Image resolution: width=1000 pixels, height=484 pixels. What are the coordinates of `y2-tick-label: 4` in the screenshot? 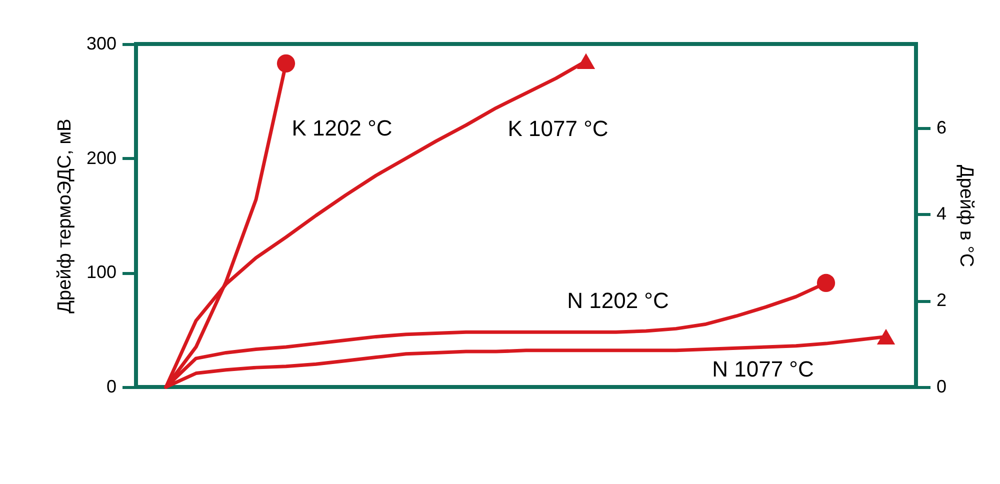 It's located at (941, 214).